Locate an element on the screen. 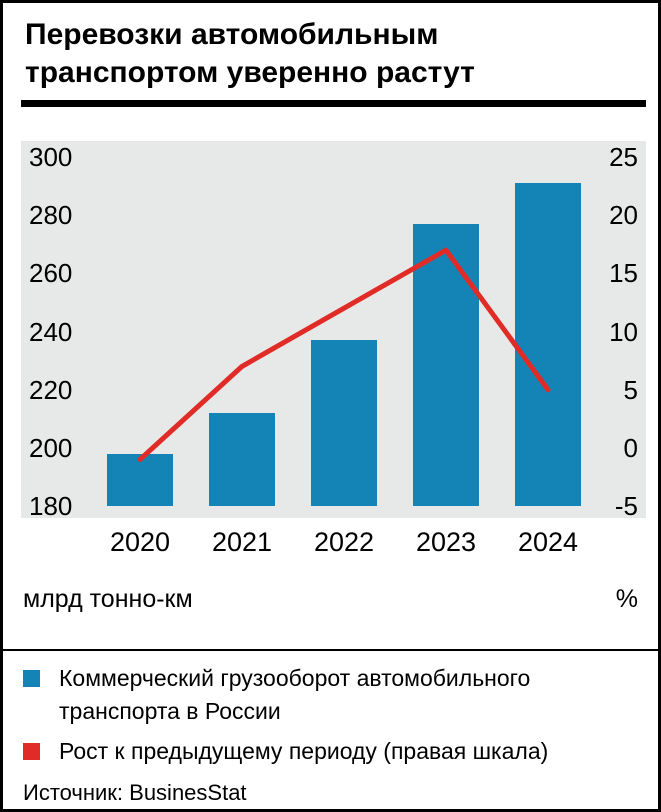  x-axis-label-2020: 2020 is located at coordinates (140, 542).